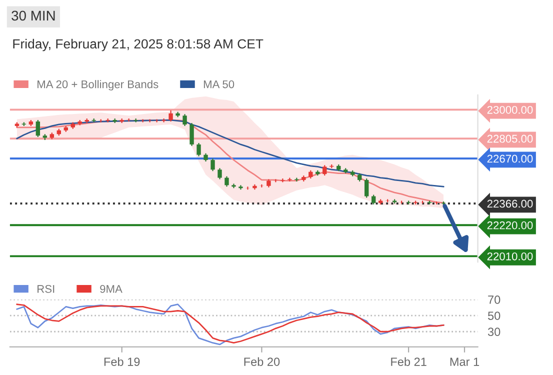 This screenshot has height=375, width=553. Describe the element at coordinates (98, 85) in the screenshot. I see `legend-label: MA 20 + Bollinger Bands` at that location.